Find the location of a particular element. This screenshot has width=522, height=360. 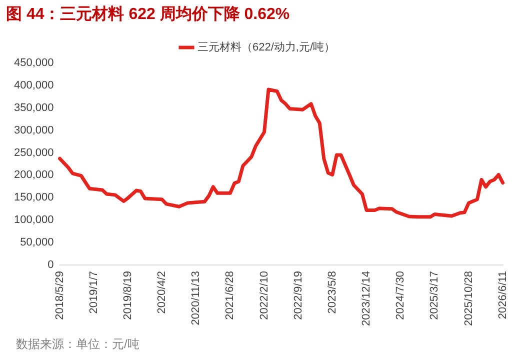

x-tick-label: 2023/12/14 is located at coordinates (366, 298).